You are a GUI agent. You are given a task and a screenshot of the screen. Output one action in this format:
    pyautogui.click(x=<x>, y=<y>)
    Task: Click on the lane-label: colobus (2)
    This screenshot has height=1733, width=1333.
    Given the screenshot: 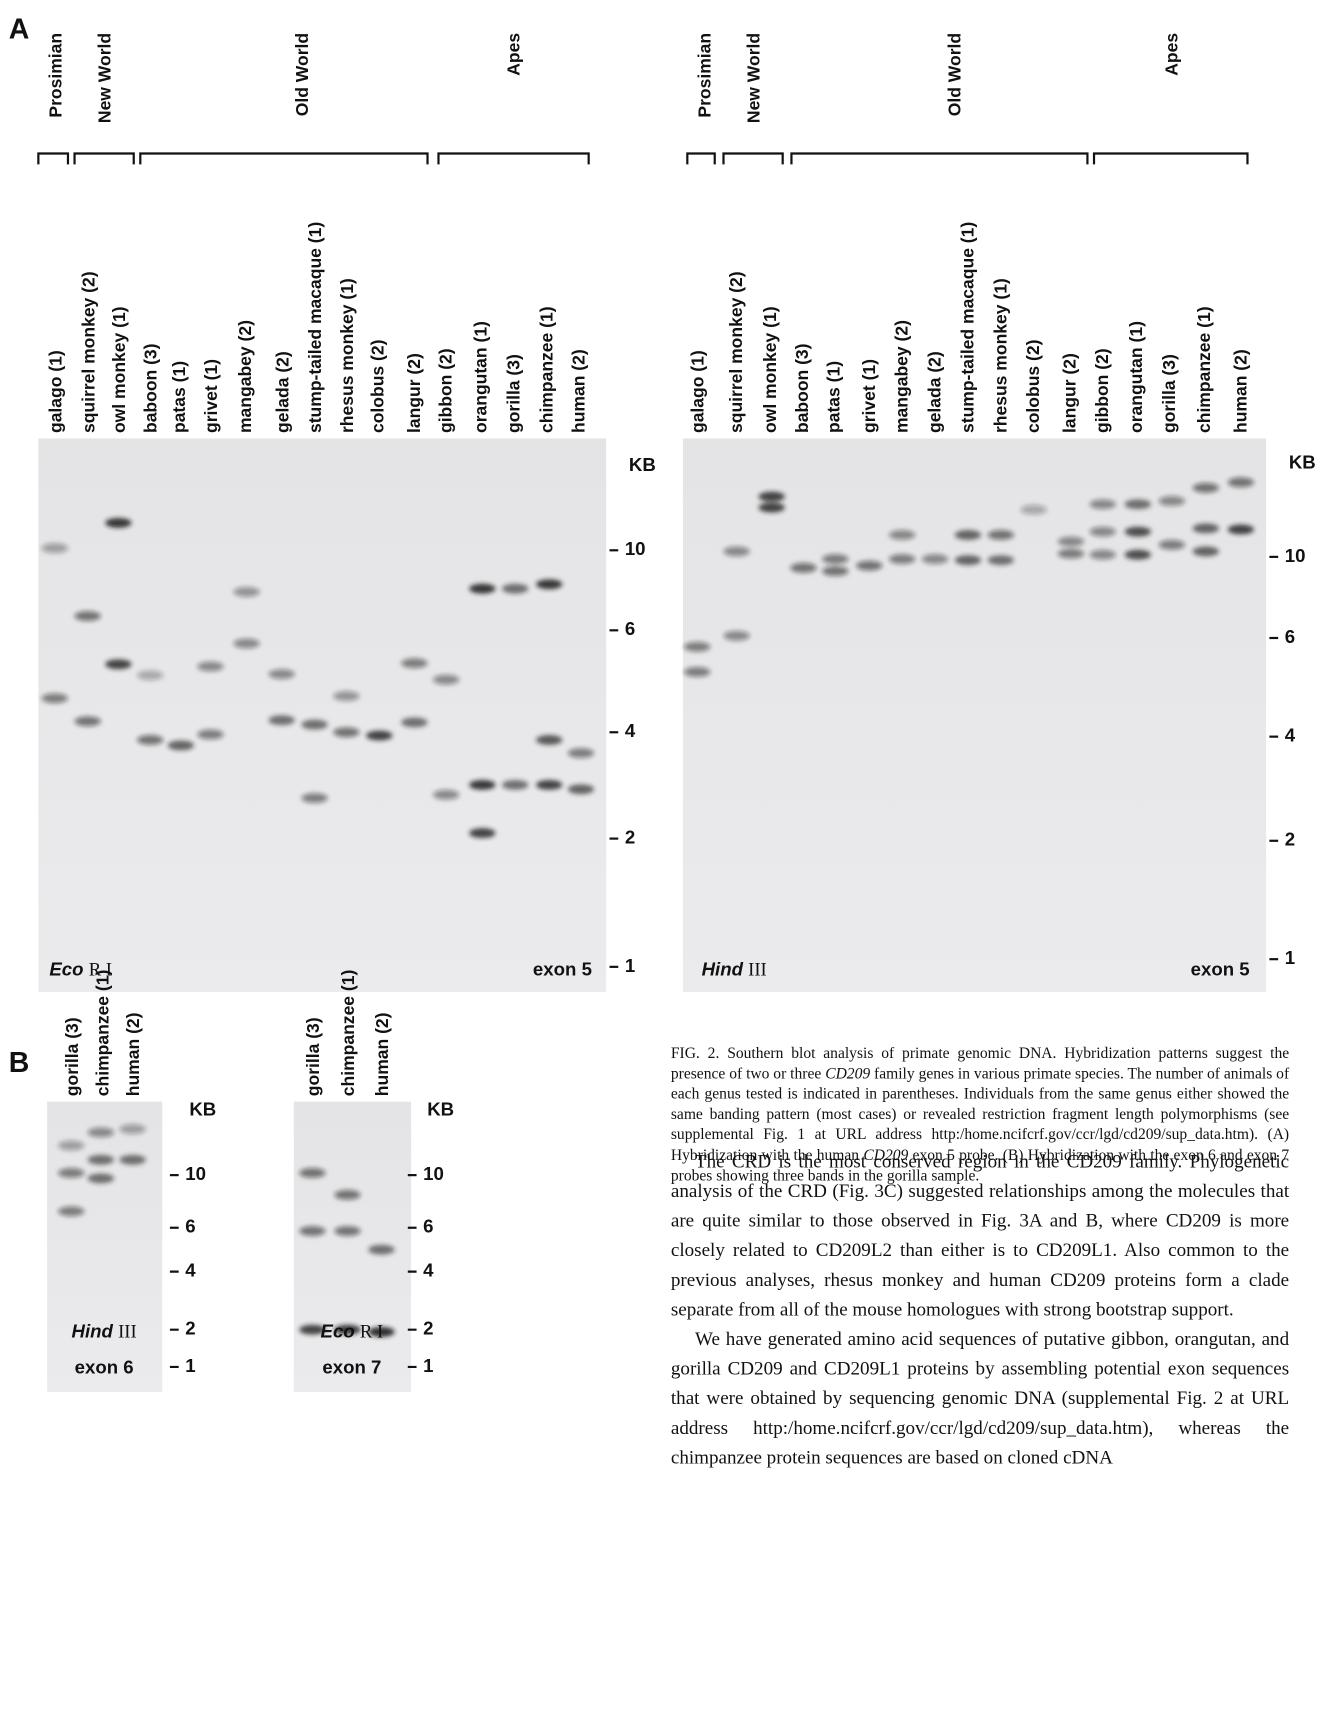 What is the action you would take?
    pyautogui.click(x=378, y=386)
    